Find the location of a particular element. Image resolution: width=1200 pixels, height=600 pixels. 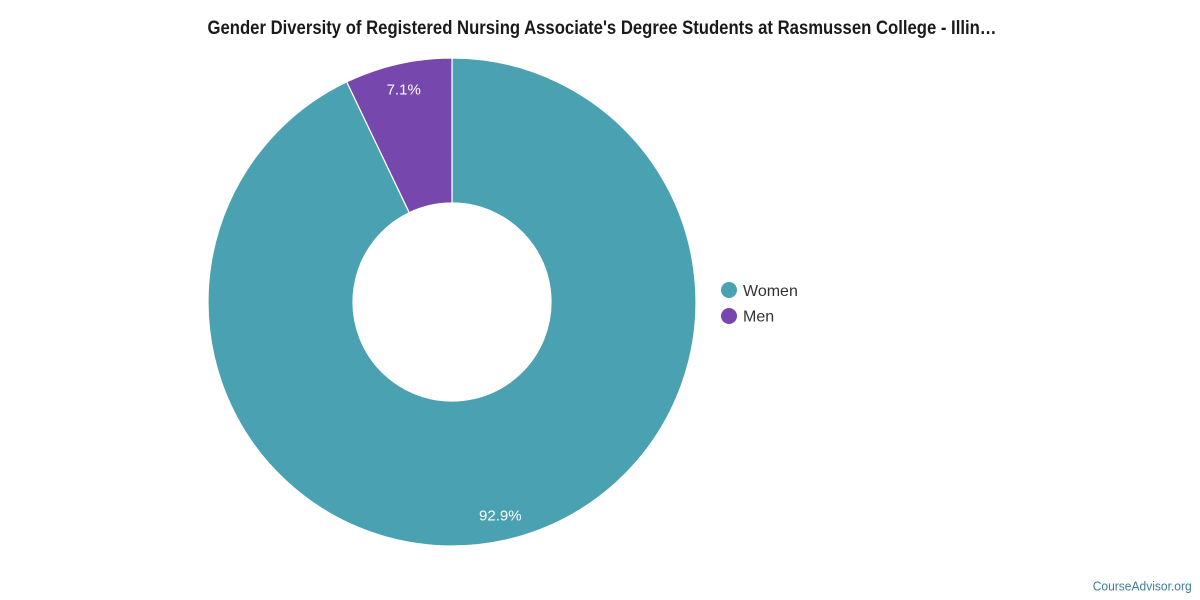

svg-text: CourseAdvisor.org is located at coordinates (1142, 586).